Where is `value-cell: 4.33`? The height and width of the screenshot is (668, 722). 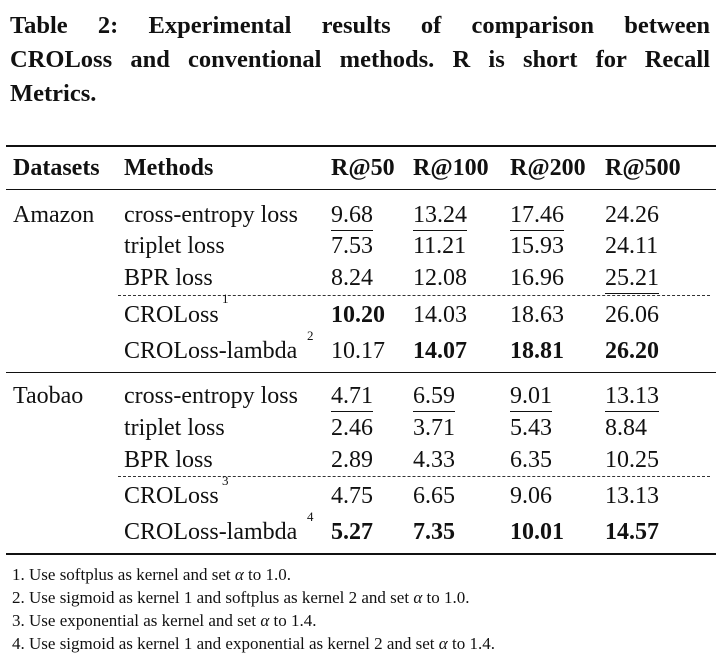 value-cell: 4.33 is located at coordinates (434, 460).